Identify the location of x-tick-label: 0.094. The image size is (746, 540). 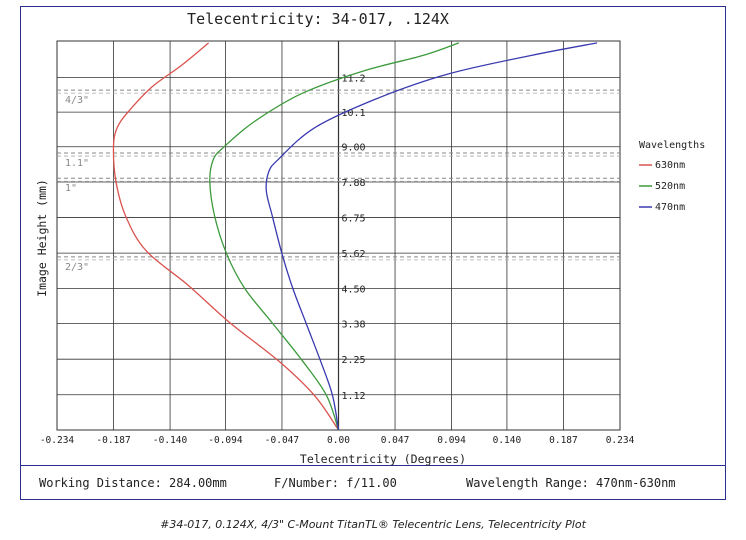
(451, 440).